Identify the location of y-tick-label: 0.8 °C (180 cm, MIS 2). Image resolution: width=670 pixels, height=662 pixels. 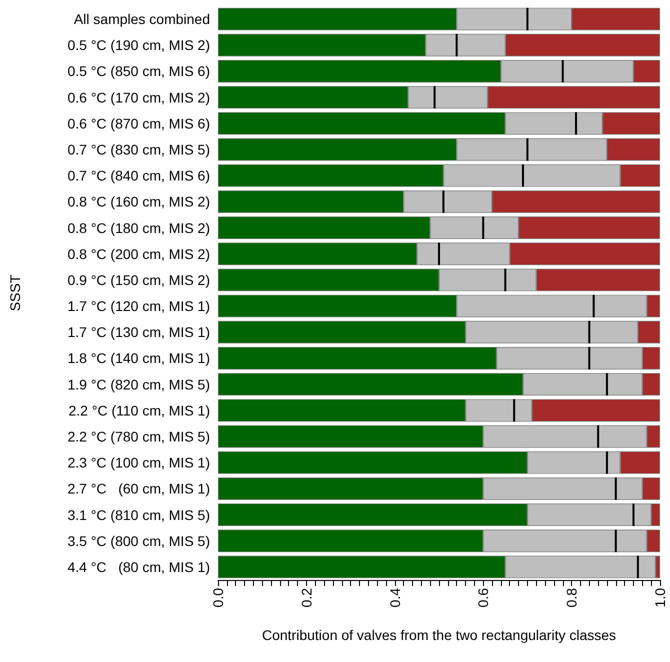
(138, 228).